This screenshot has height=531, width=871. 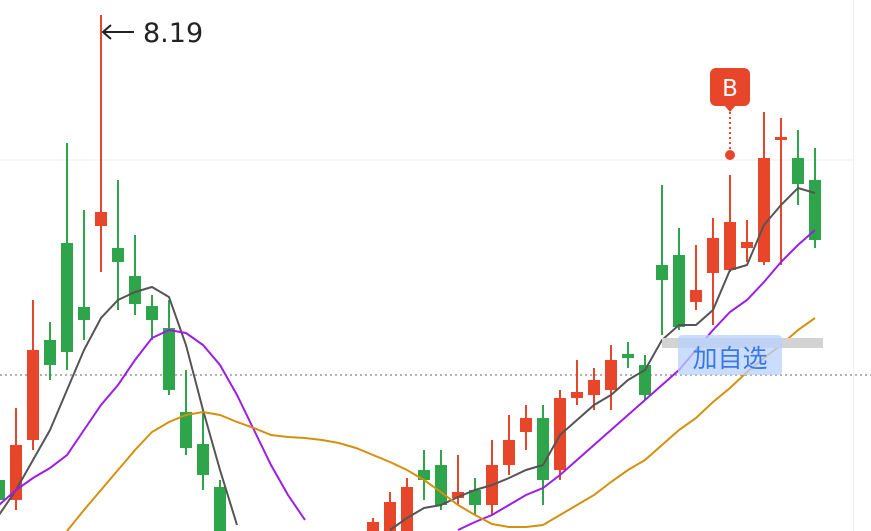 I want to click on watchlist-button: 加自选, so click(x=729, y=358).